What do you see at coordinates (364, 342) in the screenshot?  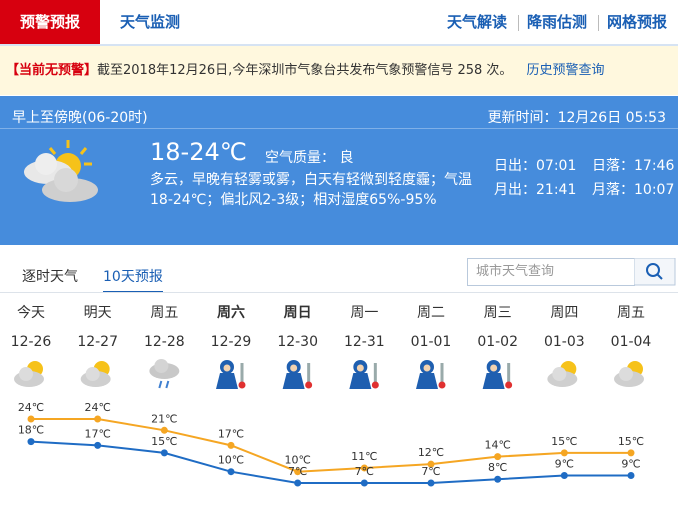 I see `date: 12-31` at bounding box center [364, 342].